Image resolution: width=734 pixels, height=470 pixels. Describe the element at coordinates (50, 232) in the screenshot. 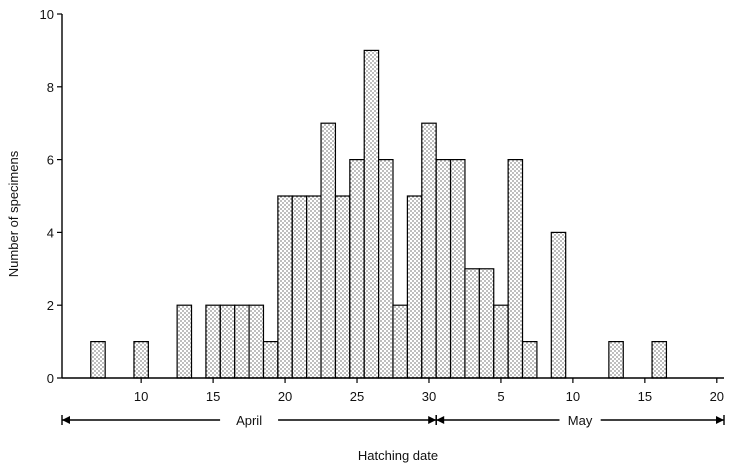

I see `y-tick-label: 4` at that location.